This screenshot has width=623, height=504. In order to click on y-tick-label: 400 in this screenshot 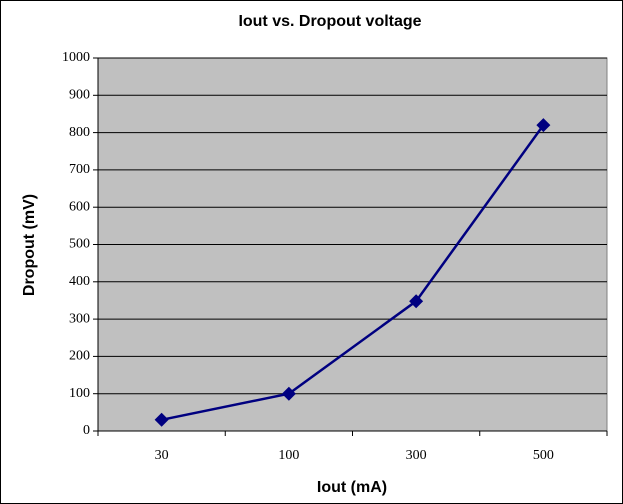, I will do `click(79, 281)`.